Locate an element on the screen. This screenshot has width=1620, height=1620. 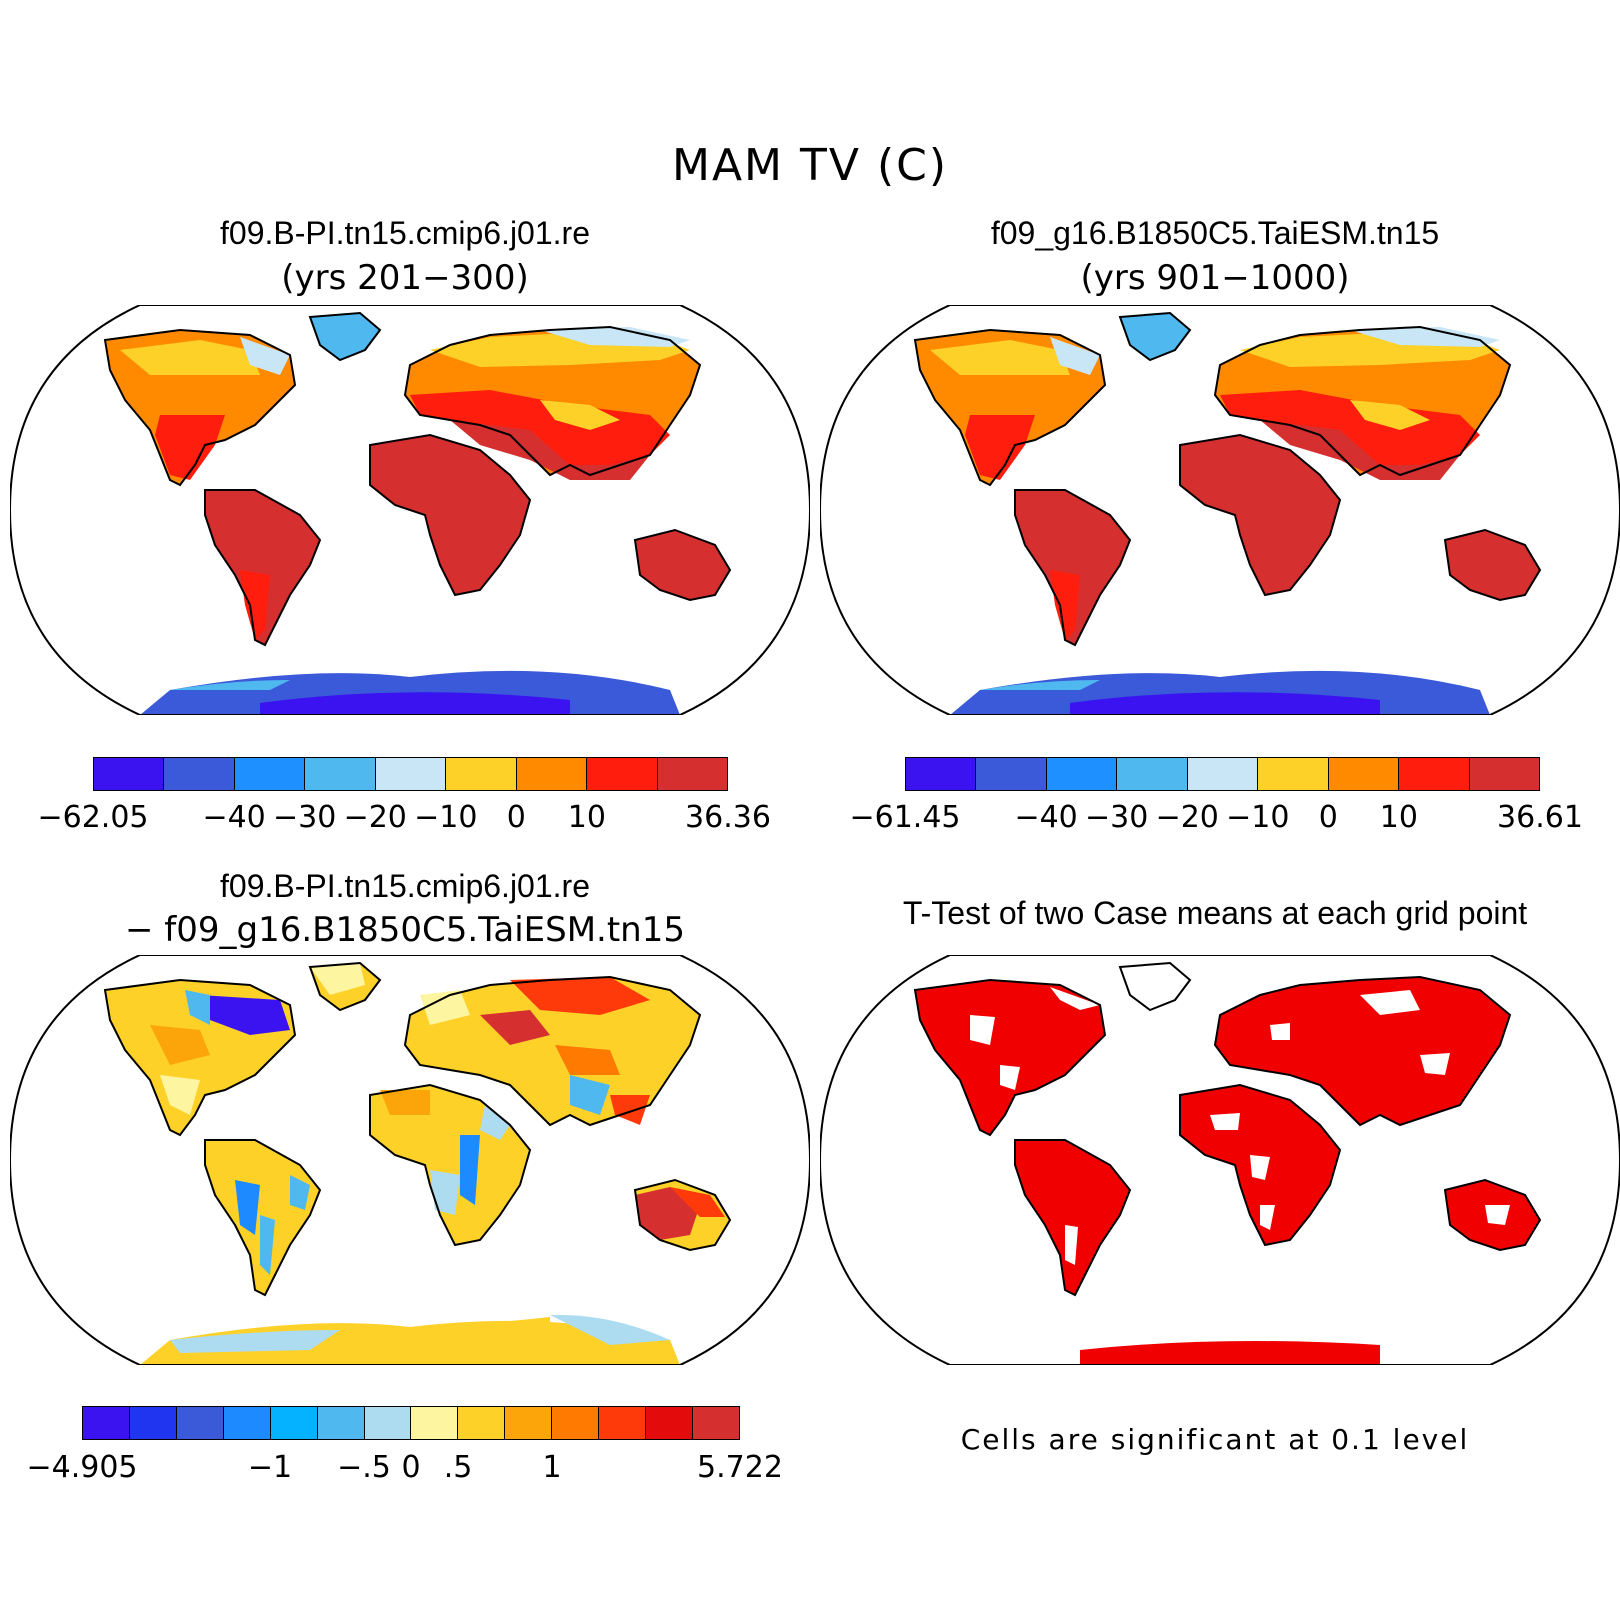
significant-cells is located at coordinates (1227, 1171).